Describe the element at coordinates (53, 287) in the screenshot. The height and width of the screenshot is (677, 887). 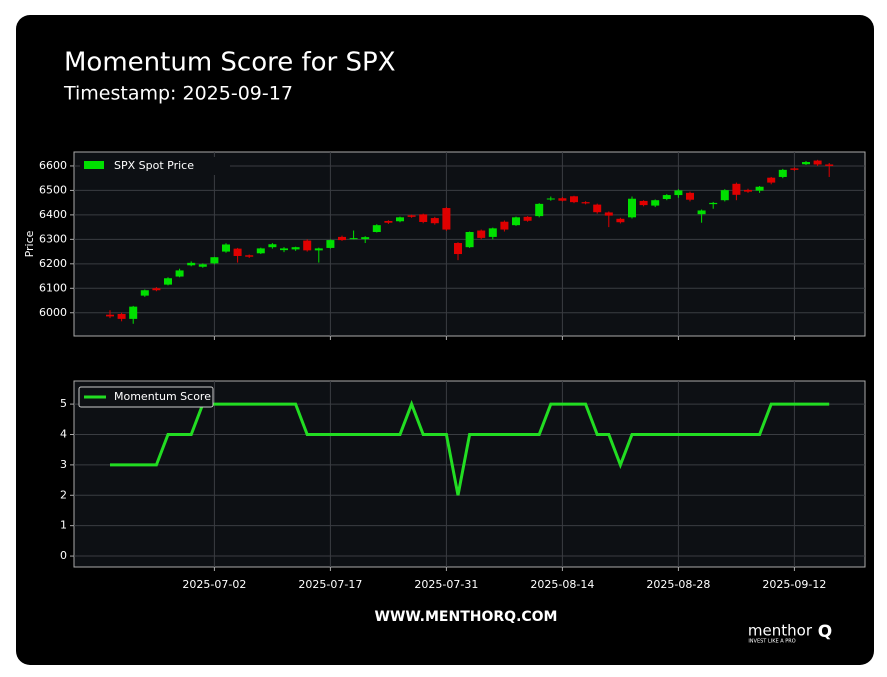
I see `y-tick-label: 6100` at that location.